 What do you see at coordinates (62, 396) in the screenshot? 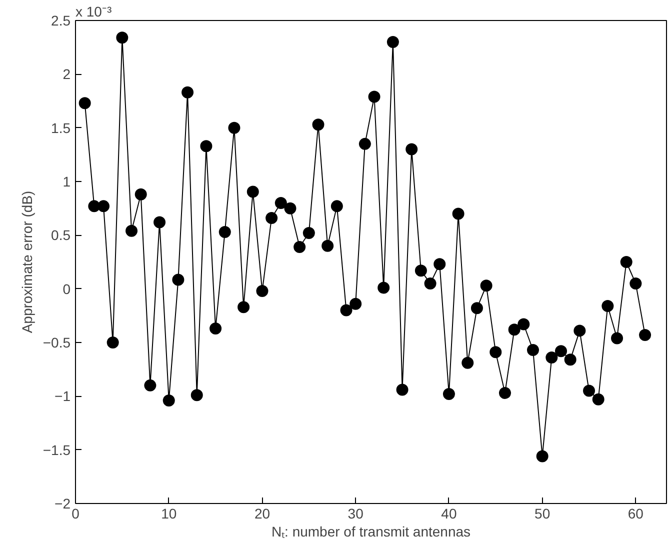
I see `y-tick-label: −1` at bounding box center [62, 396].